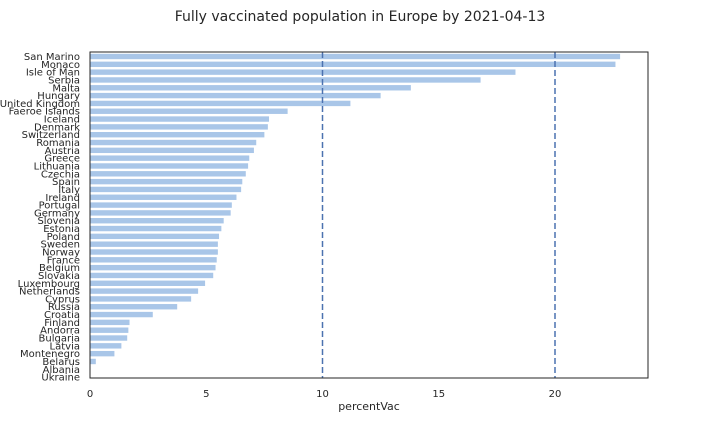 The width and height of the screenshot is (720, 432). Describe the element at coordinates (65, 346) in the screenshot. I see `y-tick-label: Latvia` at that location.